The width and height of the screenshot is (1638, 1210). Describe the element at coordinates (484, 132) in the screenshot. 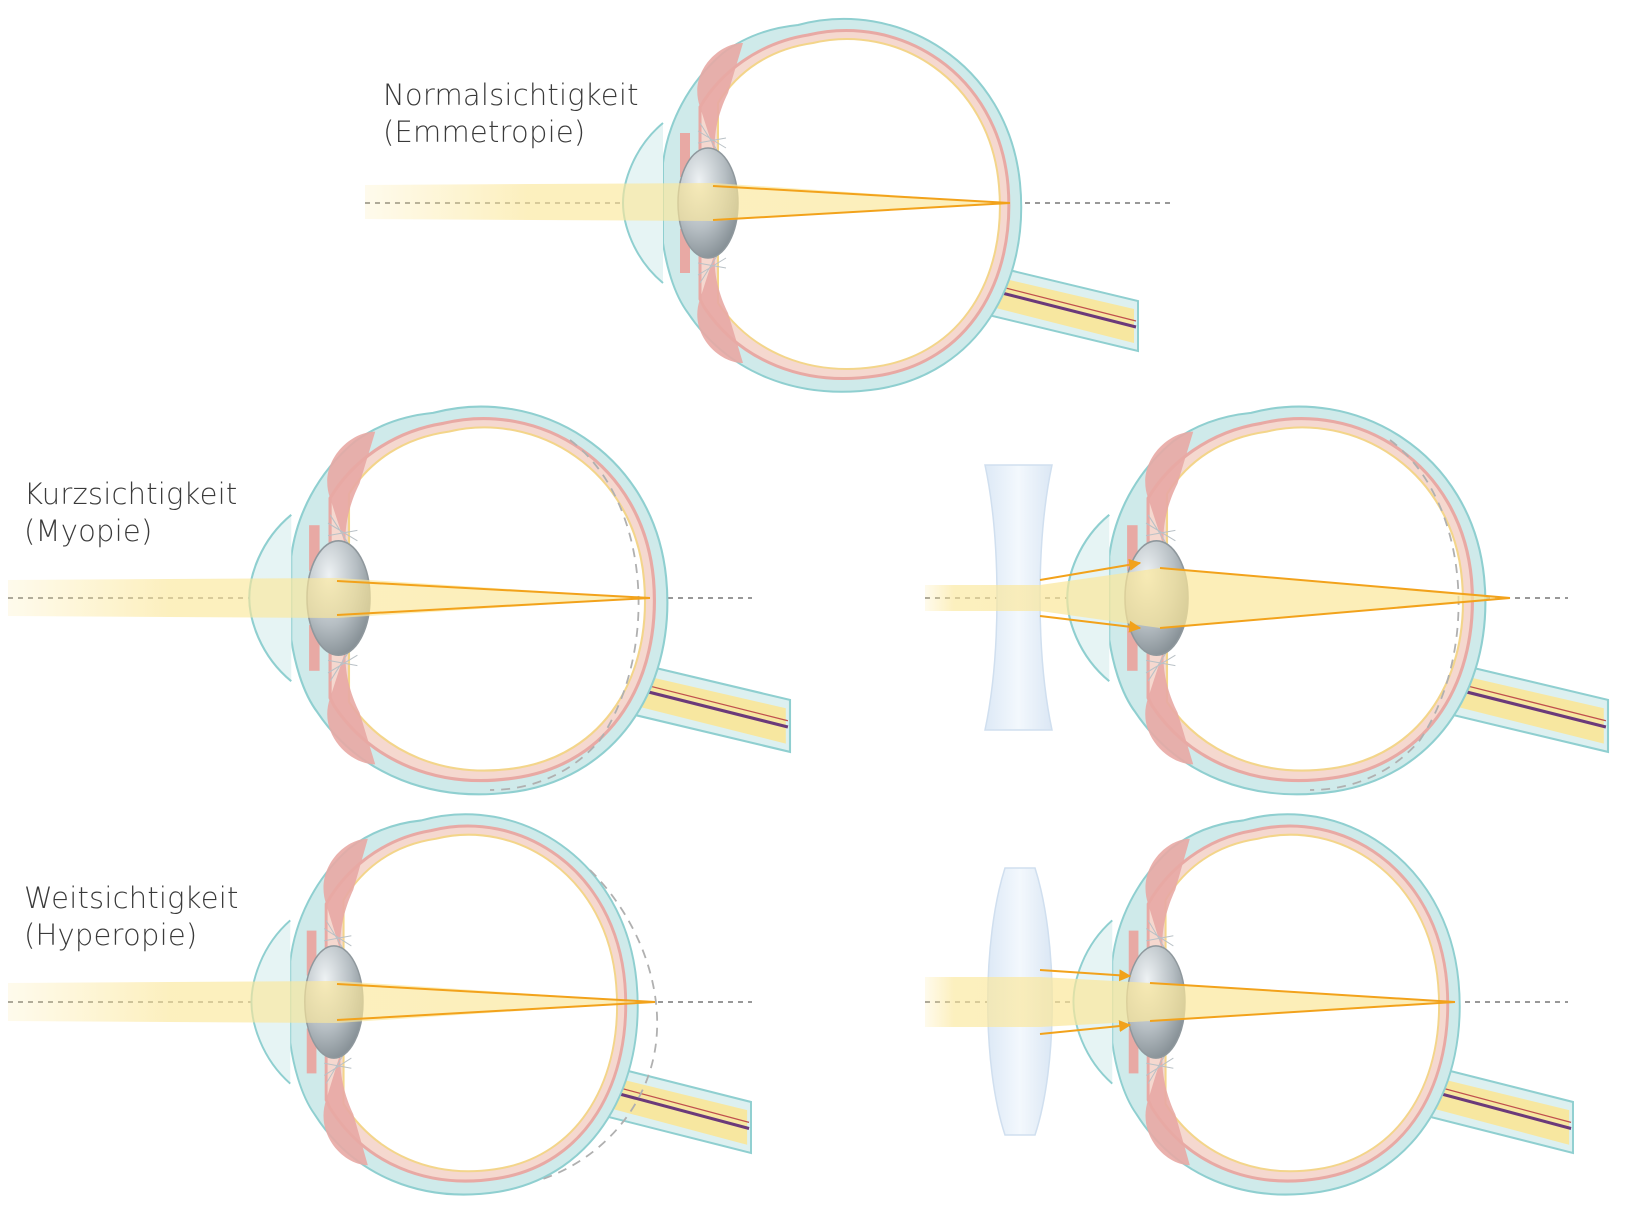

I see `label-normal-subtitle: (Emmetropie)` at that location.